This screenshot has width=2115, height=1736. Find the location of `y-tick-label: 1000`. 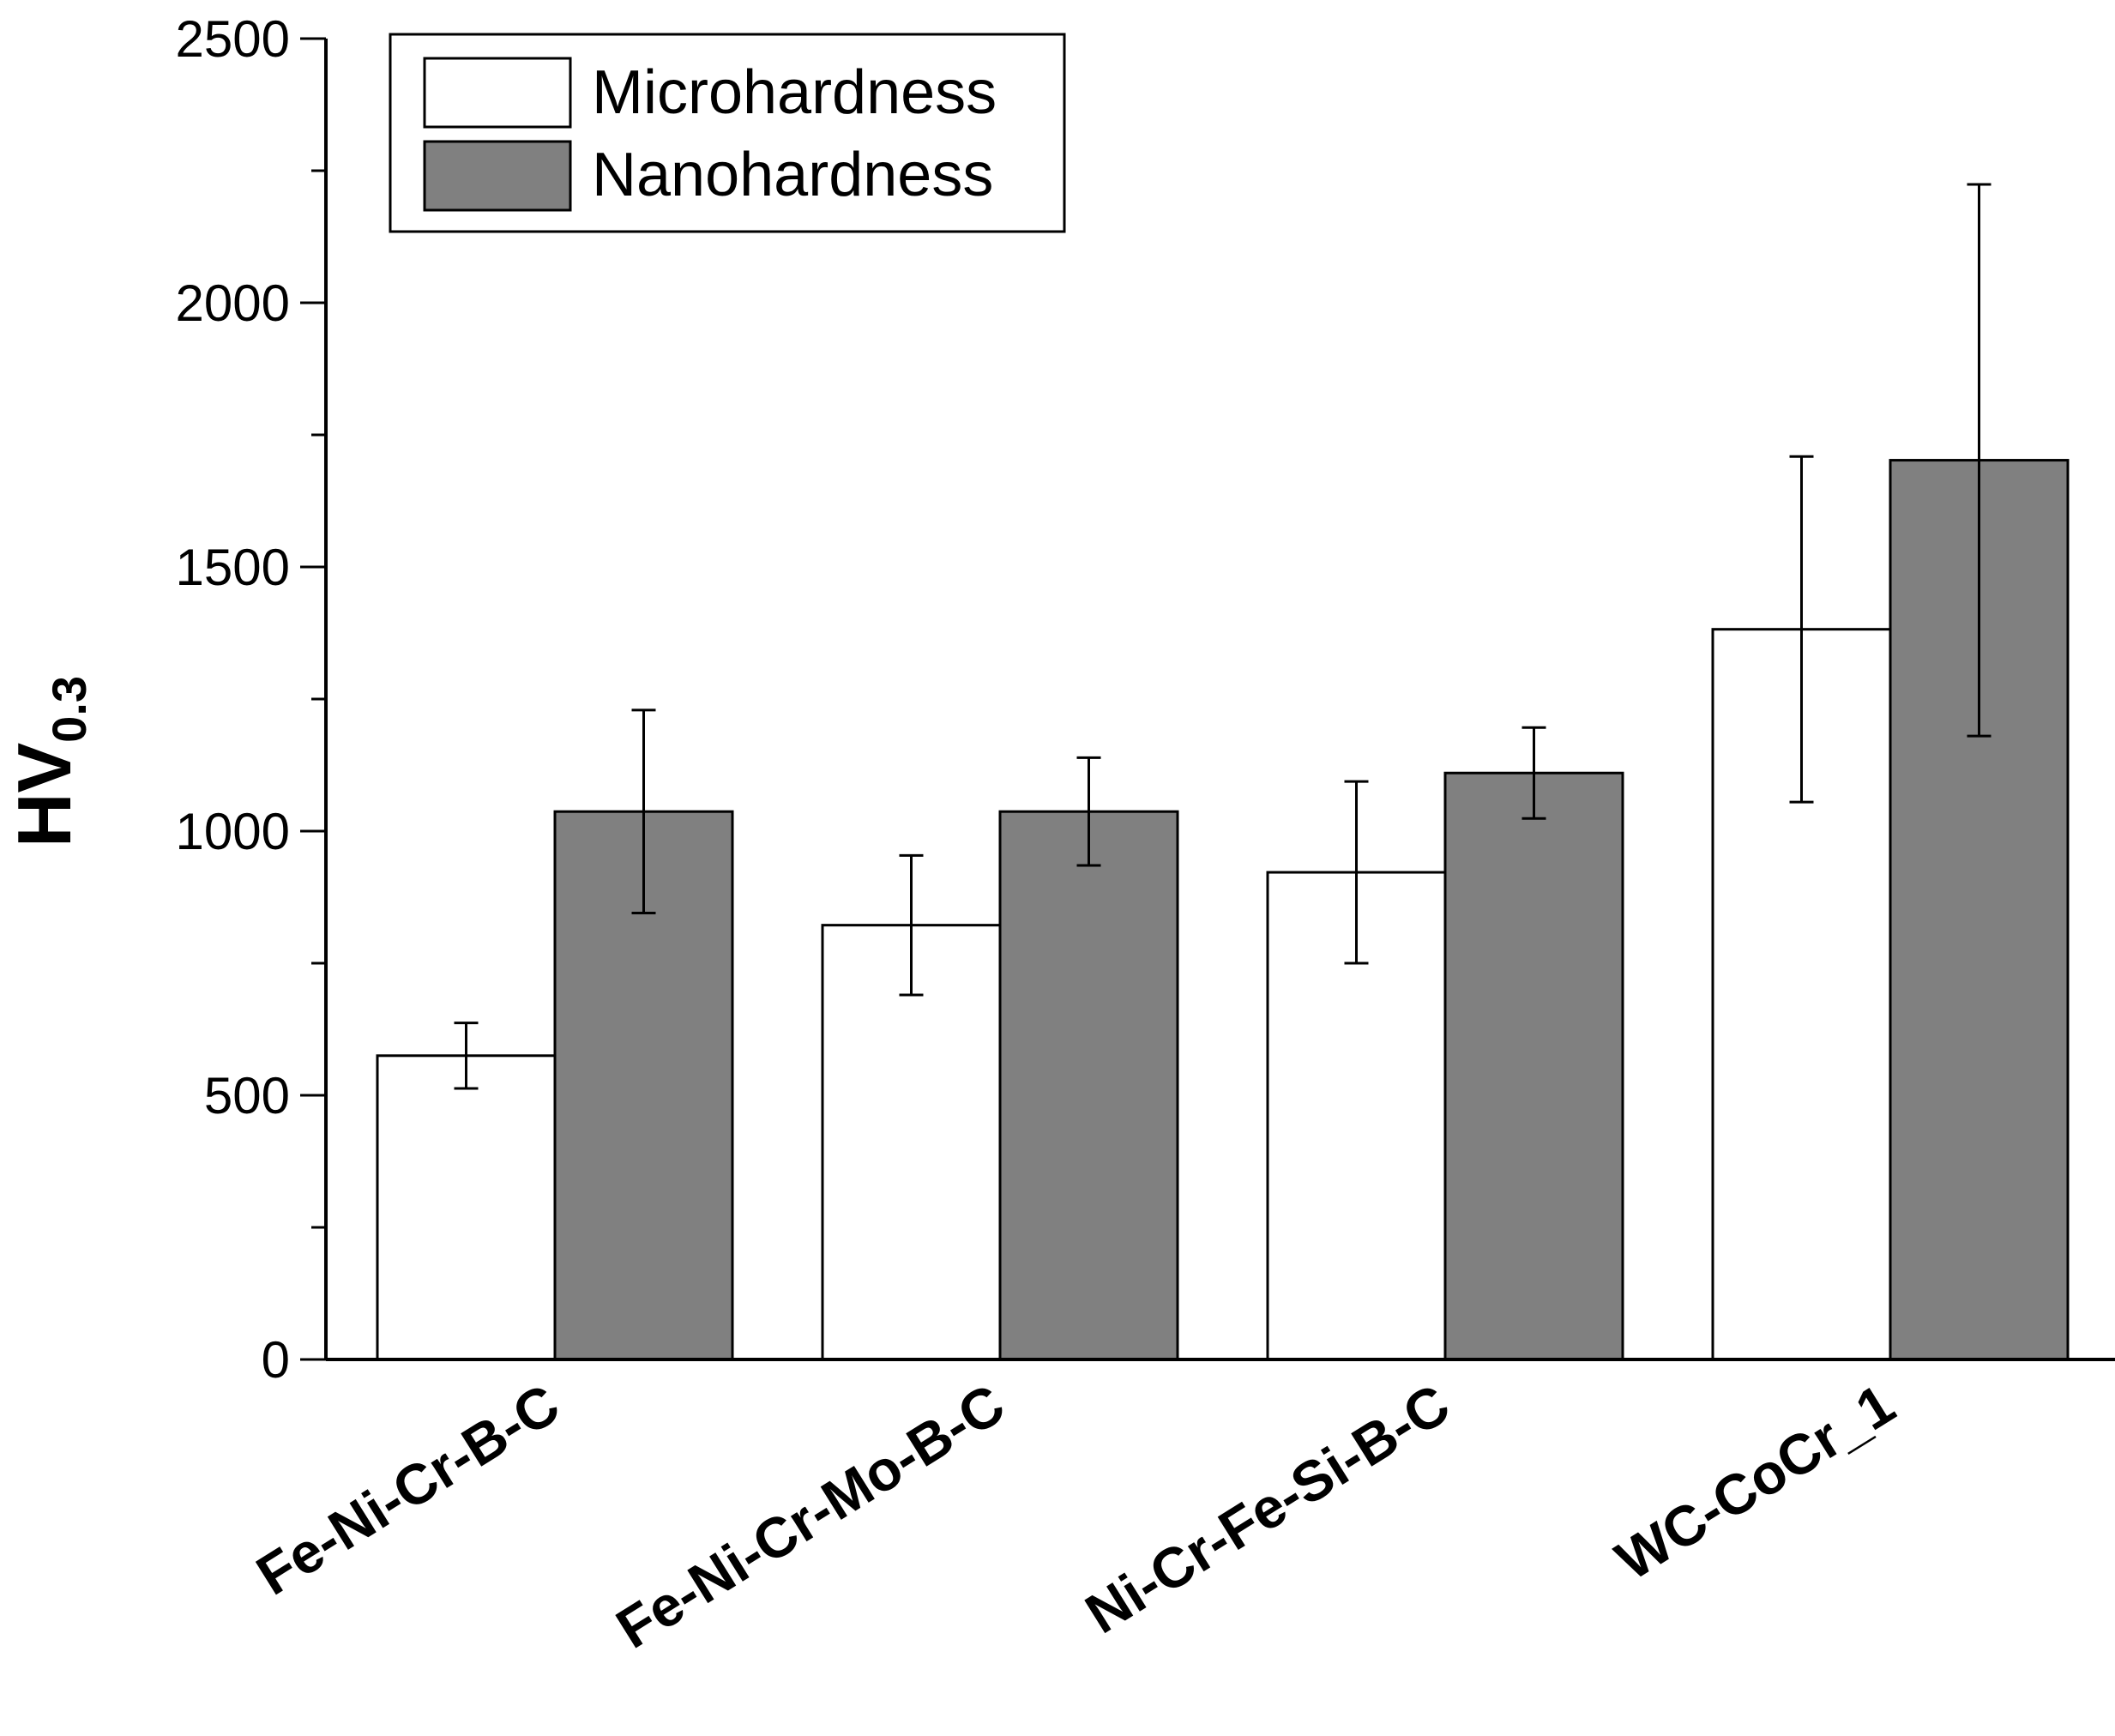

y-tick-label: 1000 is located at coordinates (233, 831).